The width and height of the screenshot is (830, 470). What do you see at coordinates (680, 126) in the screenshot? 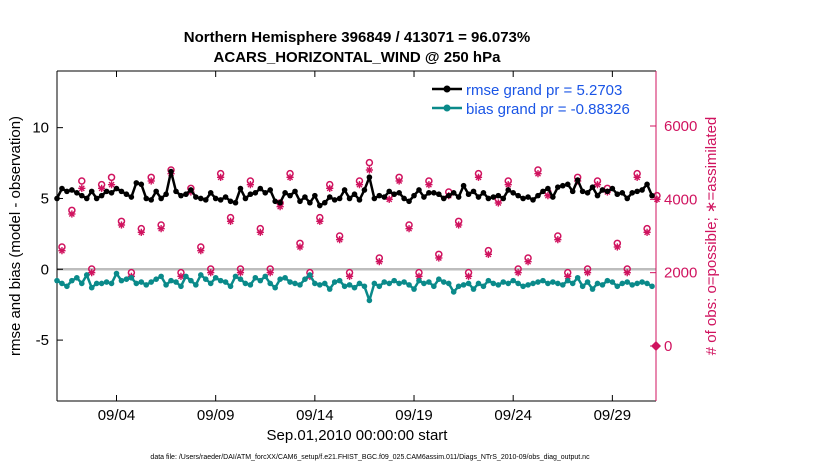
I see `right-y-tick-label: 6000` at bounding box center [680, 126].